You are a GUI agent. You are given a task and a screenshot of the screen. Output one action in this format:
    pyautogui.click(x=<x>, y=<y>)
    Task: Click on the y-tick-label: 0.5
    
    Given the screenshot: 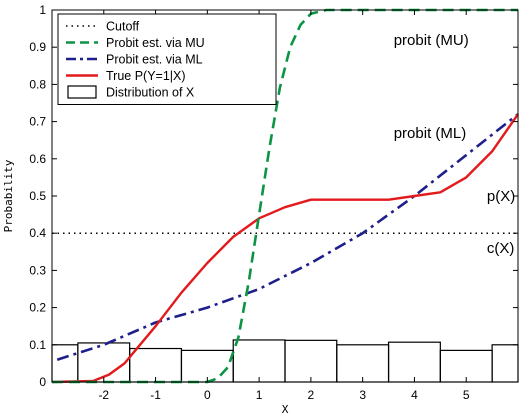 What is the action you would take?
    pyautogui.click(x=37, y=196)
    